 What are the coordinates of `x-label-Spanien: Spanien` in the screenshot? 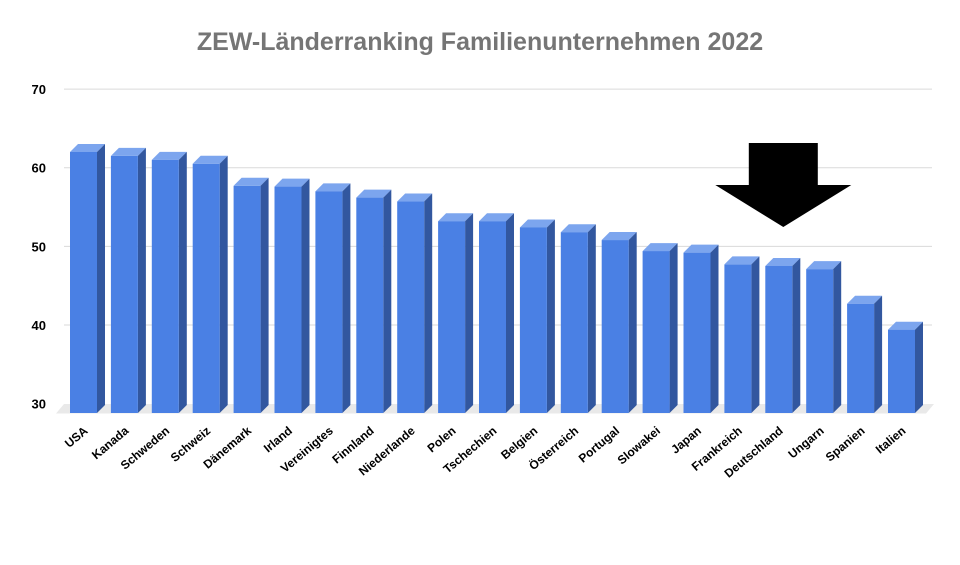 It's located at (845, 444).